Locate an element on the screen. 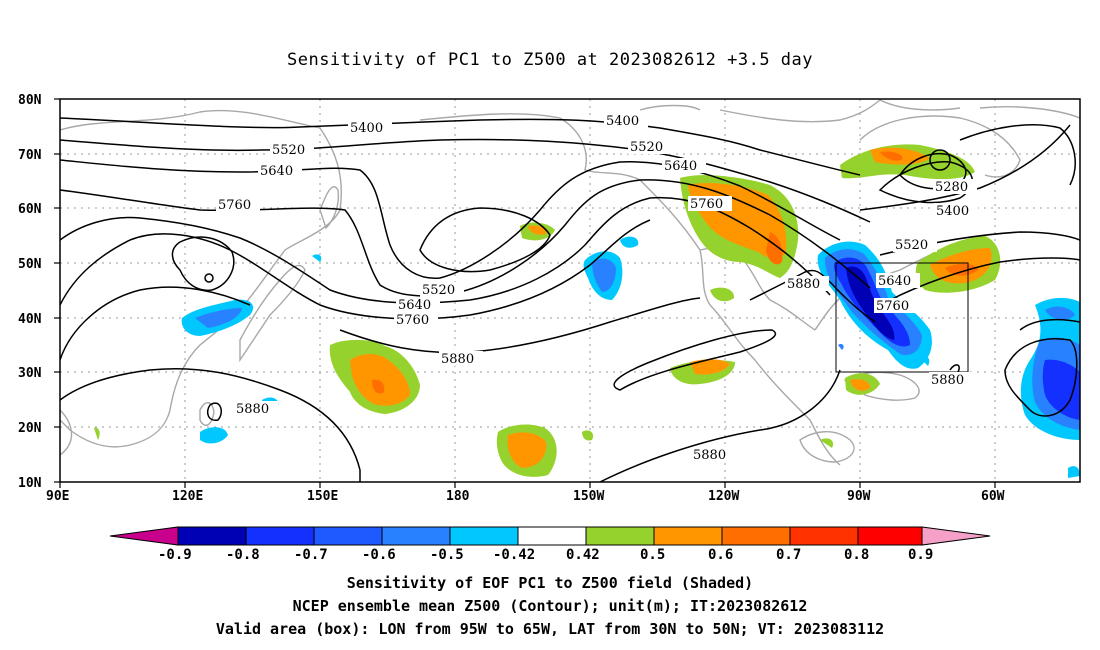  lat-label-50n: 50N is located at coordinates (30, 264).